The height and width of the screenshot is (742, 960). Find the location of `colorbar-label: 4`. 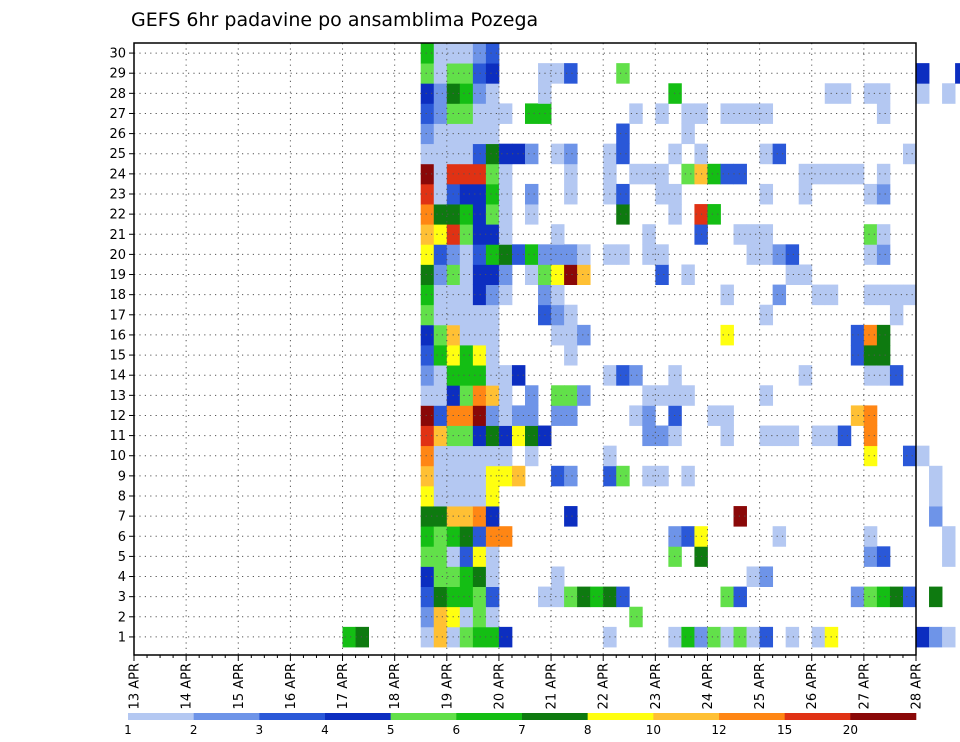

colorbar-label: 4 is located at coordinates (325, 730).